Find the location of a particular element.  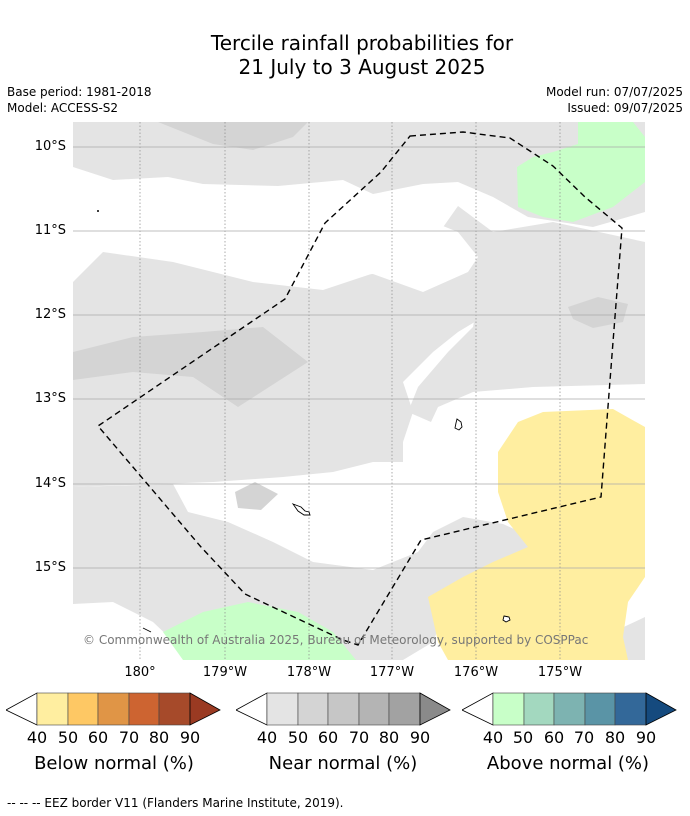

colorbar-title-below-normal: Below normal (%) is located at coordinates (114, 763).